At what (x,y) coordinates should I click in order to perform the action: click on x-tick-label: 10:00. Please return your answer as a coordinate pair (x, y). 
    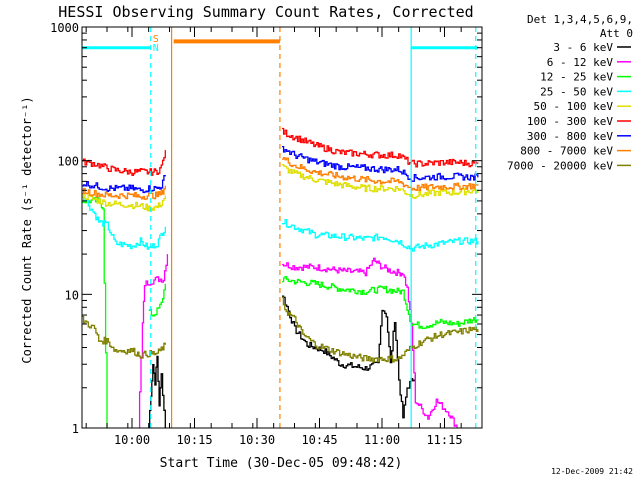
    Looking at the image, I should click on (132, 440).